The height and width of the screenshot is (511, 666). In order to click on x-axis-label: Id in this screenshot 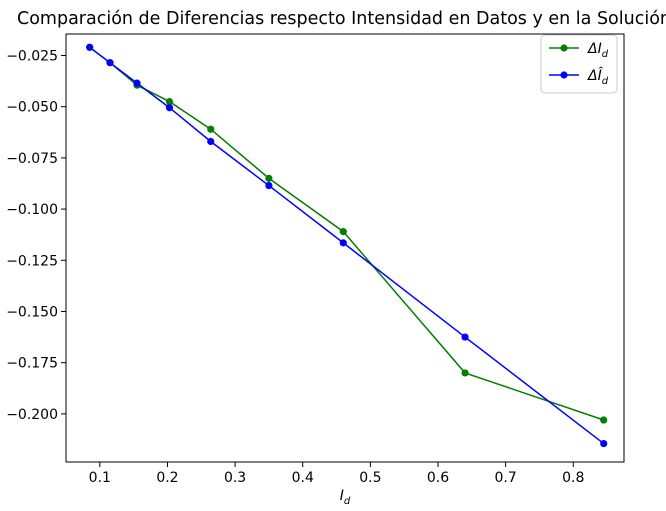, I will do `click(345, 497)`.